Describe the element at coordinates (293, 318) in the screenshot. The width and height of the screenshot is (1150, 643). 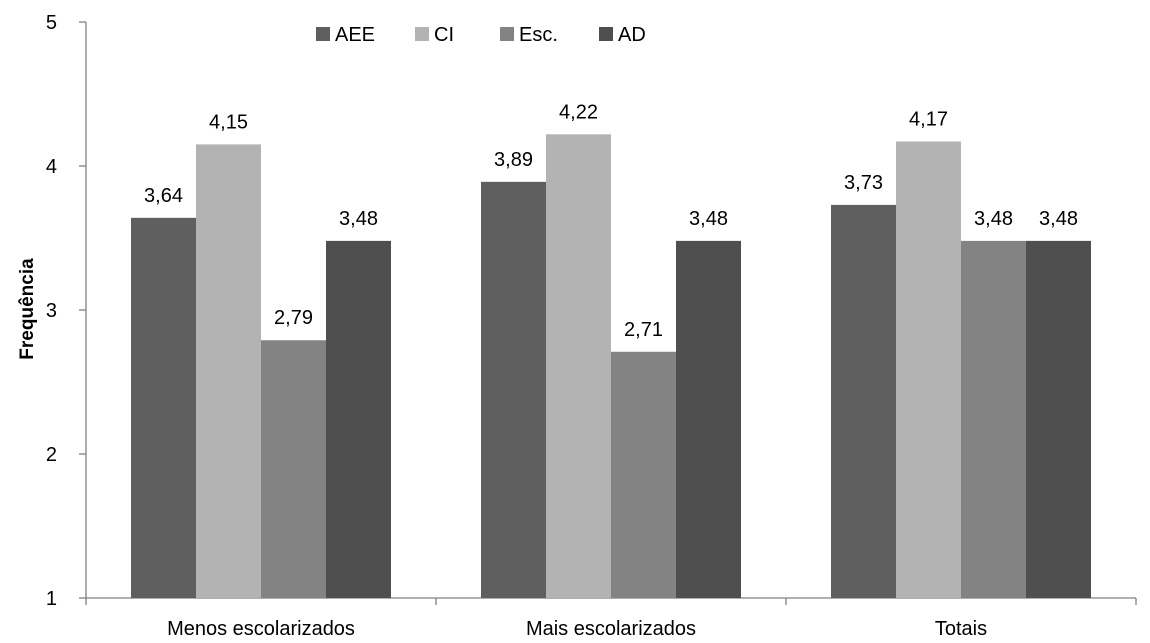
I see `data-label: 2,79` at that location.